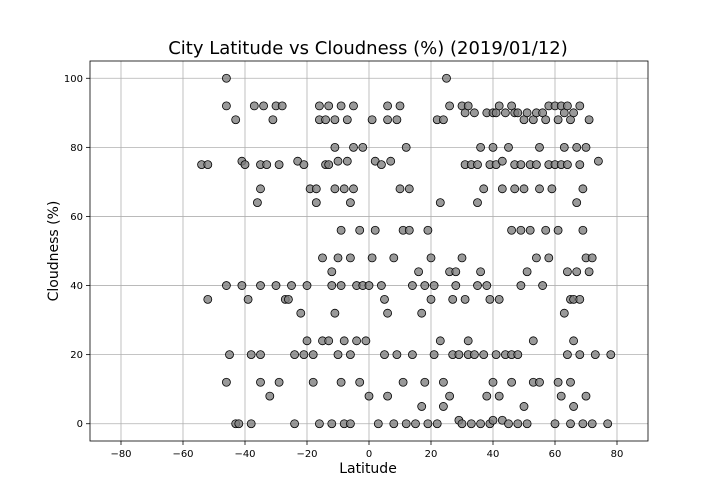  Describe the element at coordinates (182, 454) in the screenshot. I see `x-tick-label: −60` at that location.